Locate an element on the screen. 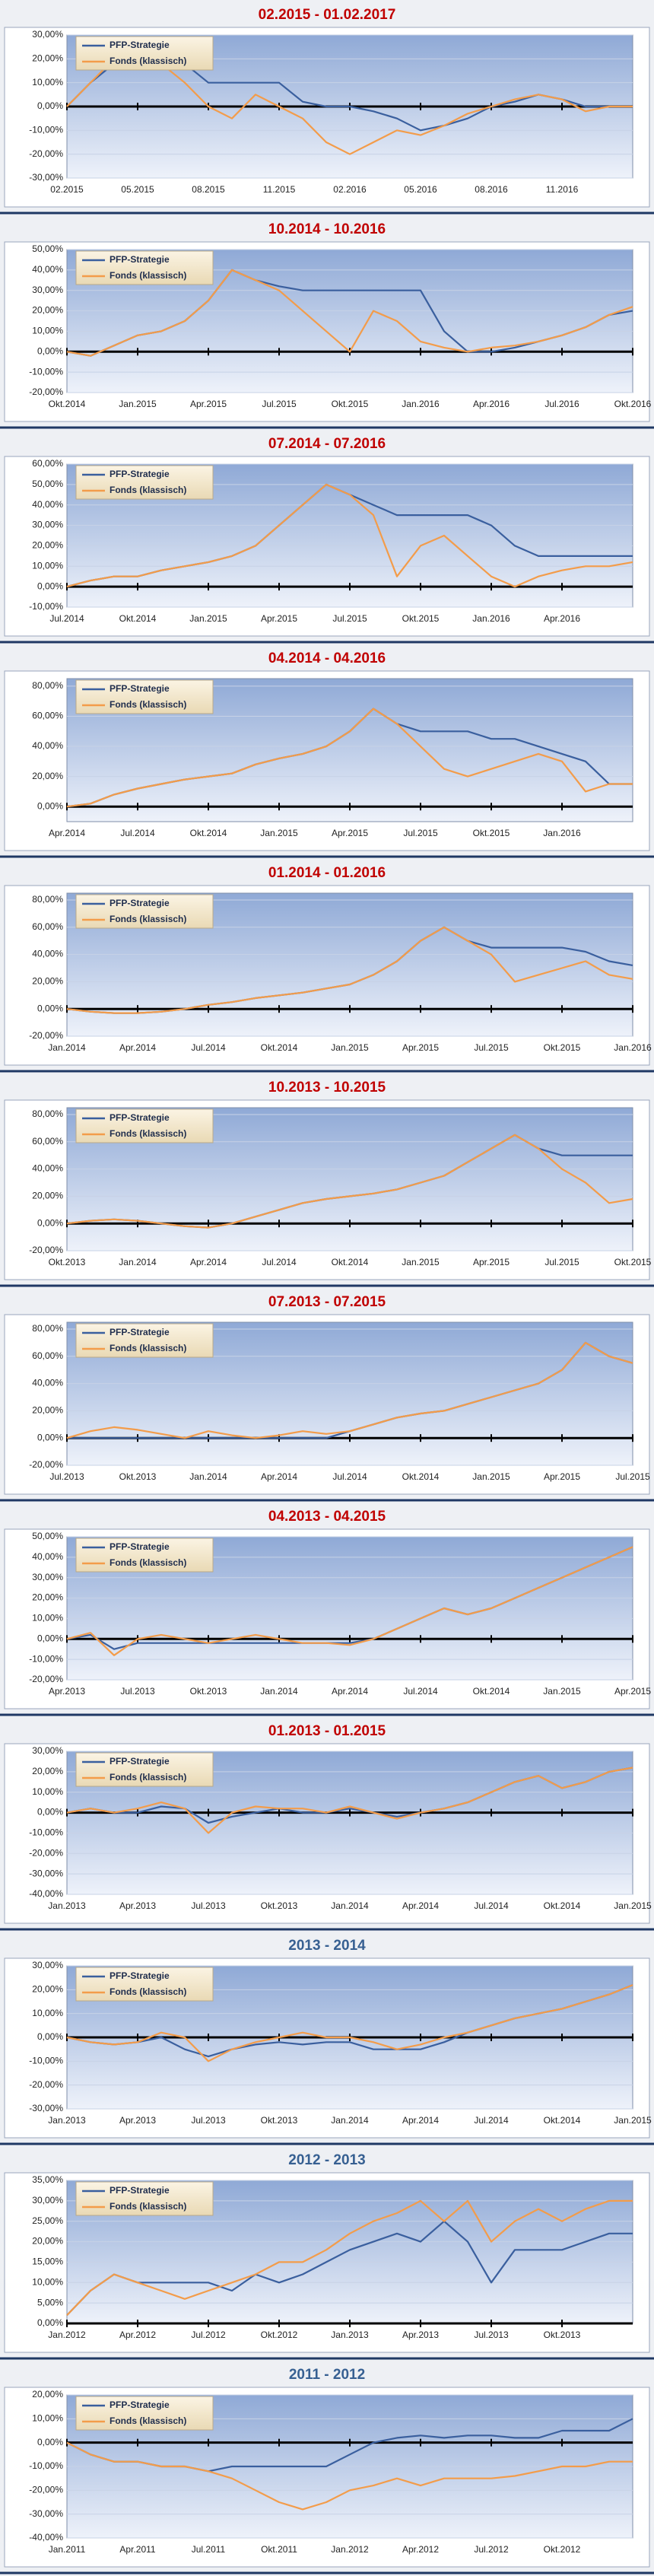 This screenshot has height=2576, width=654. chart-title: 07.2014 - 07.2016 is located at coordinates (327, 444).